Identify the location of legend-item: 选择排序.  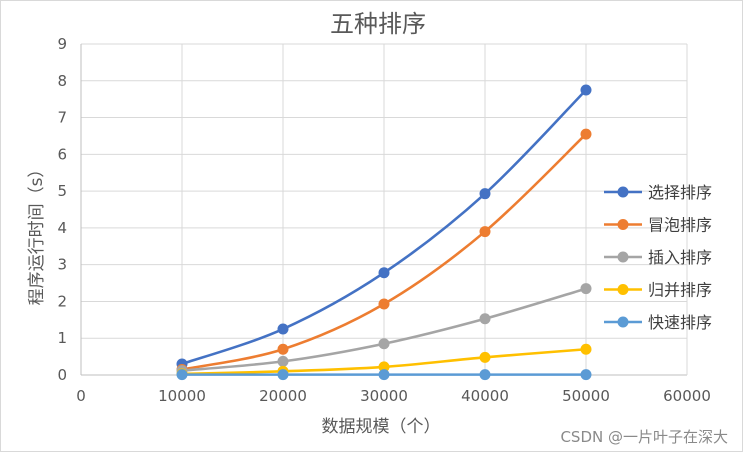
(658, 192).